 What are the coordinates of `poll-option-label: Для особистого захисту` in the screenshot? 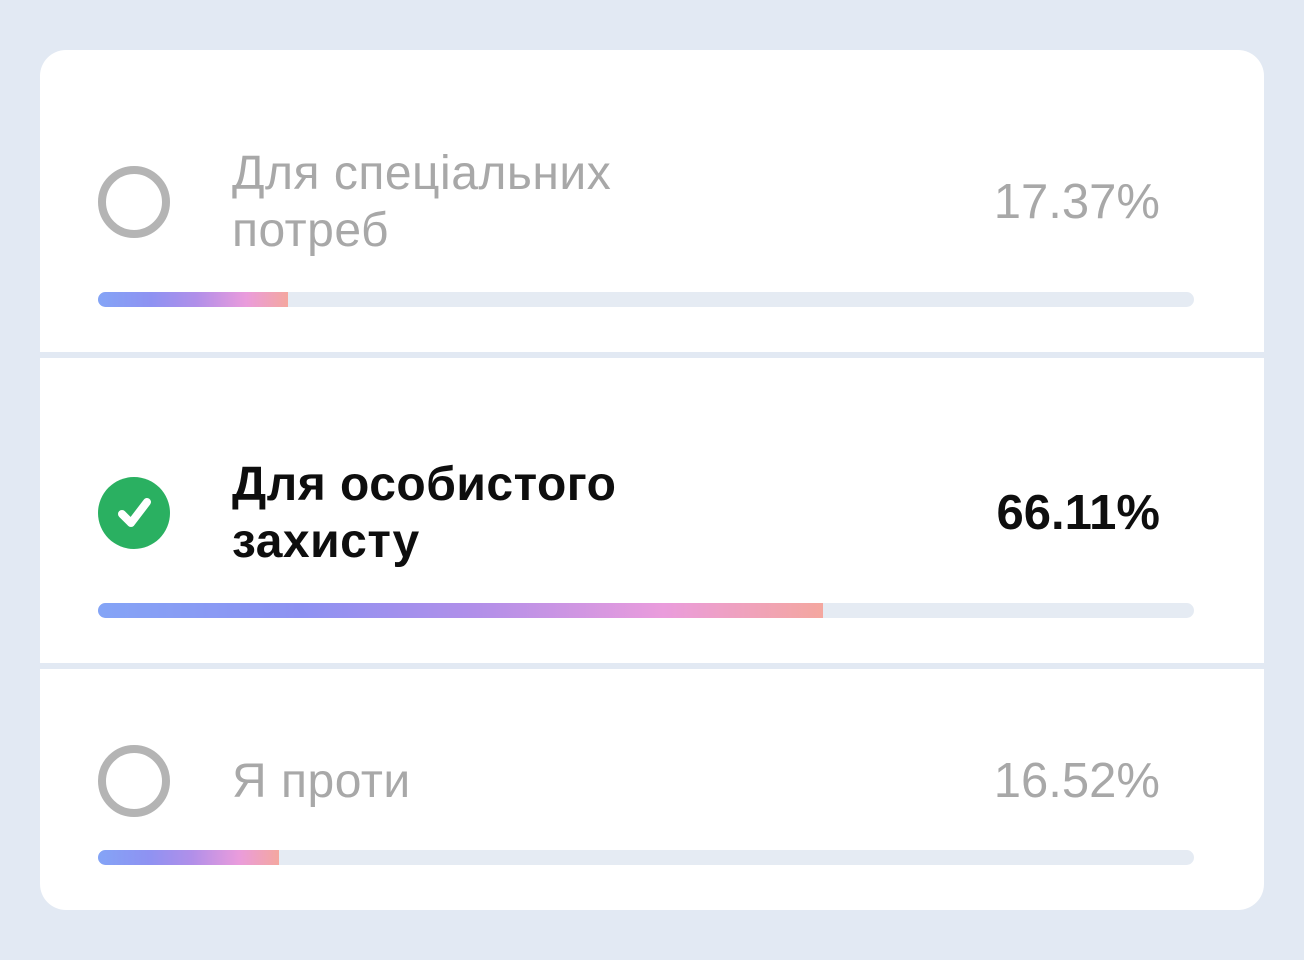 It's located at (424, 513).